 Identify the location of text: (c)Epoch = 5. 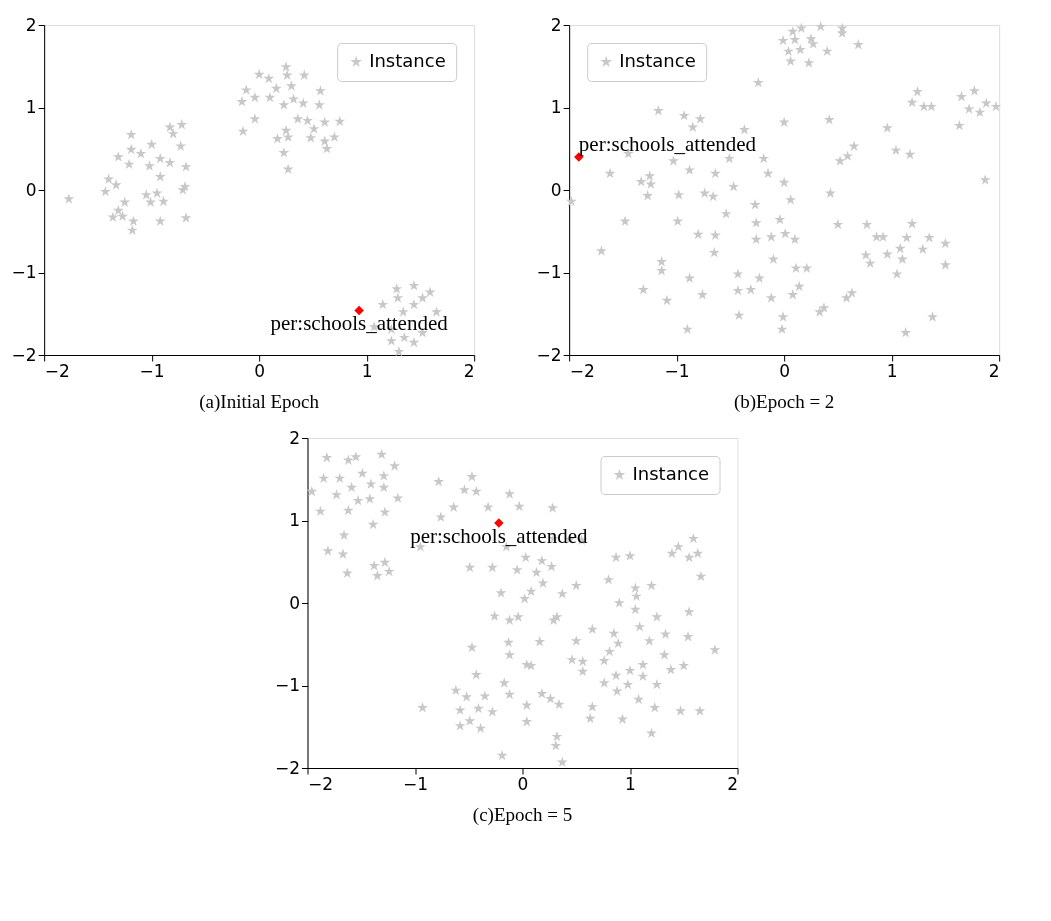
(522, 815).